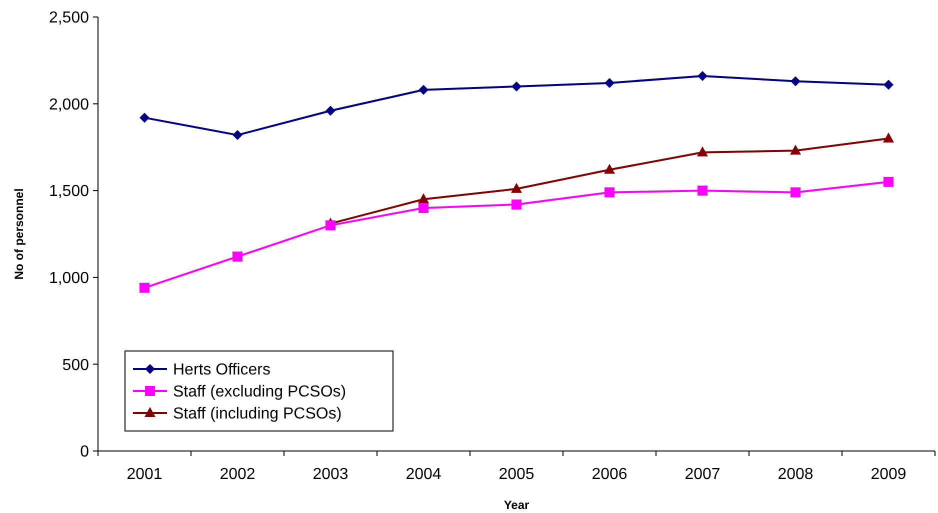 Image resolution: width=938 pixels, height=513 pixels. Describe the element at coordinates (69, 105) in the screenshot. I see `y-tick-label: 2,000` at that location.